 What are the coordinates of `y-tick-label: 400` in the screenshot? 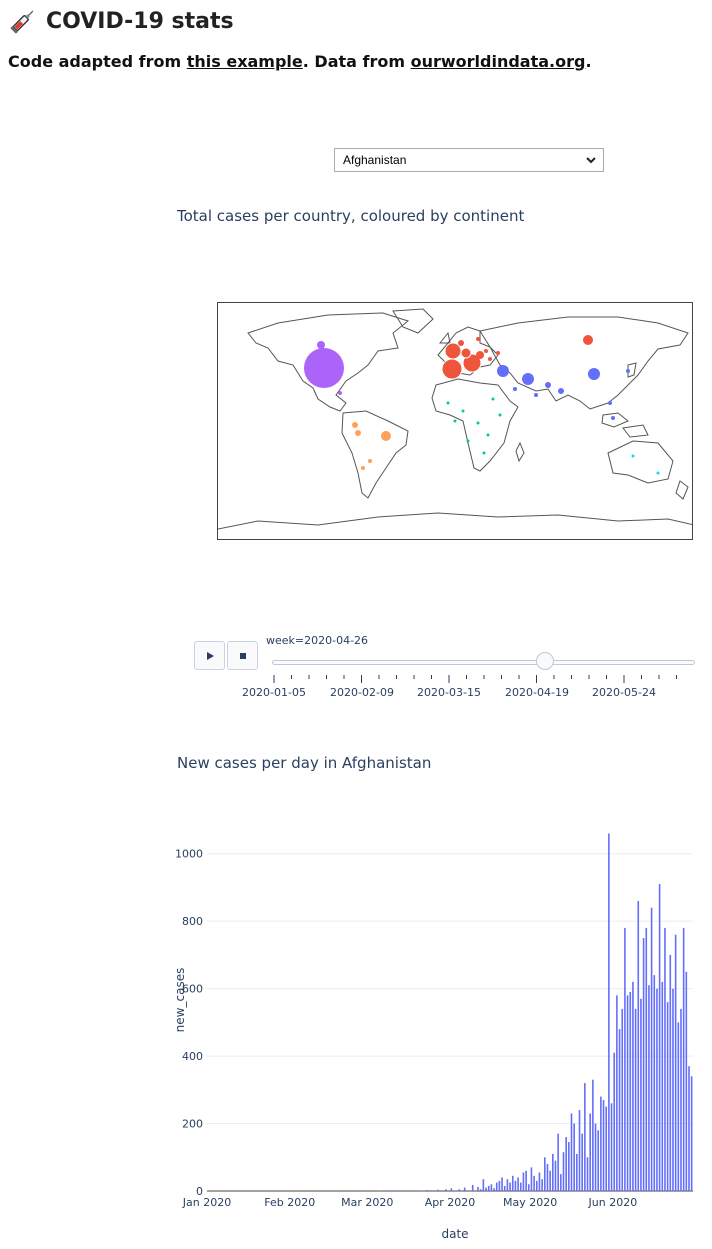 It's located at (192, 1056).